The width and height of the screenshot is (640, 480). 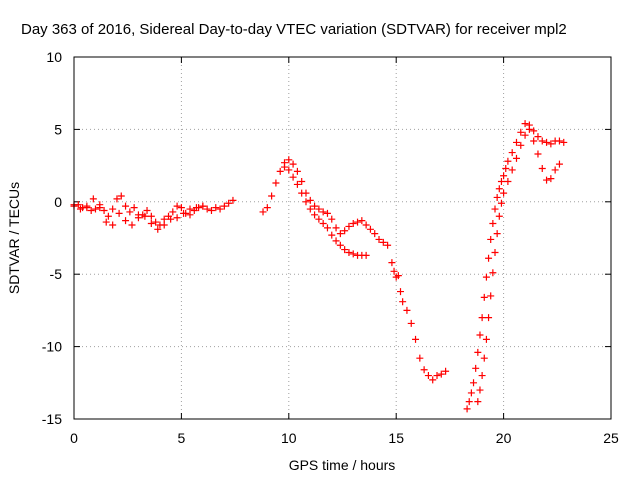 I want to click on x-tick-label: 0, so click(x=74, y=438).